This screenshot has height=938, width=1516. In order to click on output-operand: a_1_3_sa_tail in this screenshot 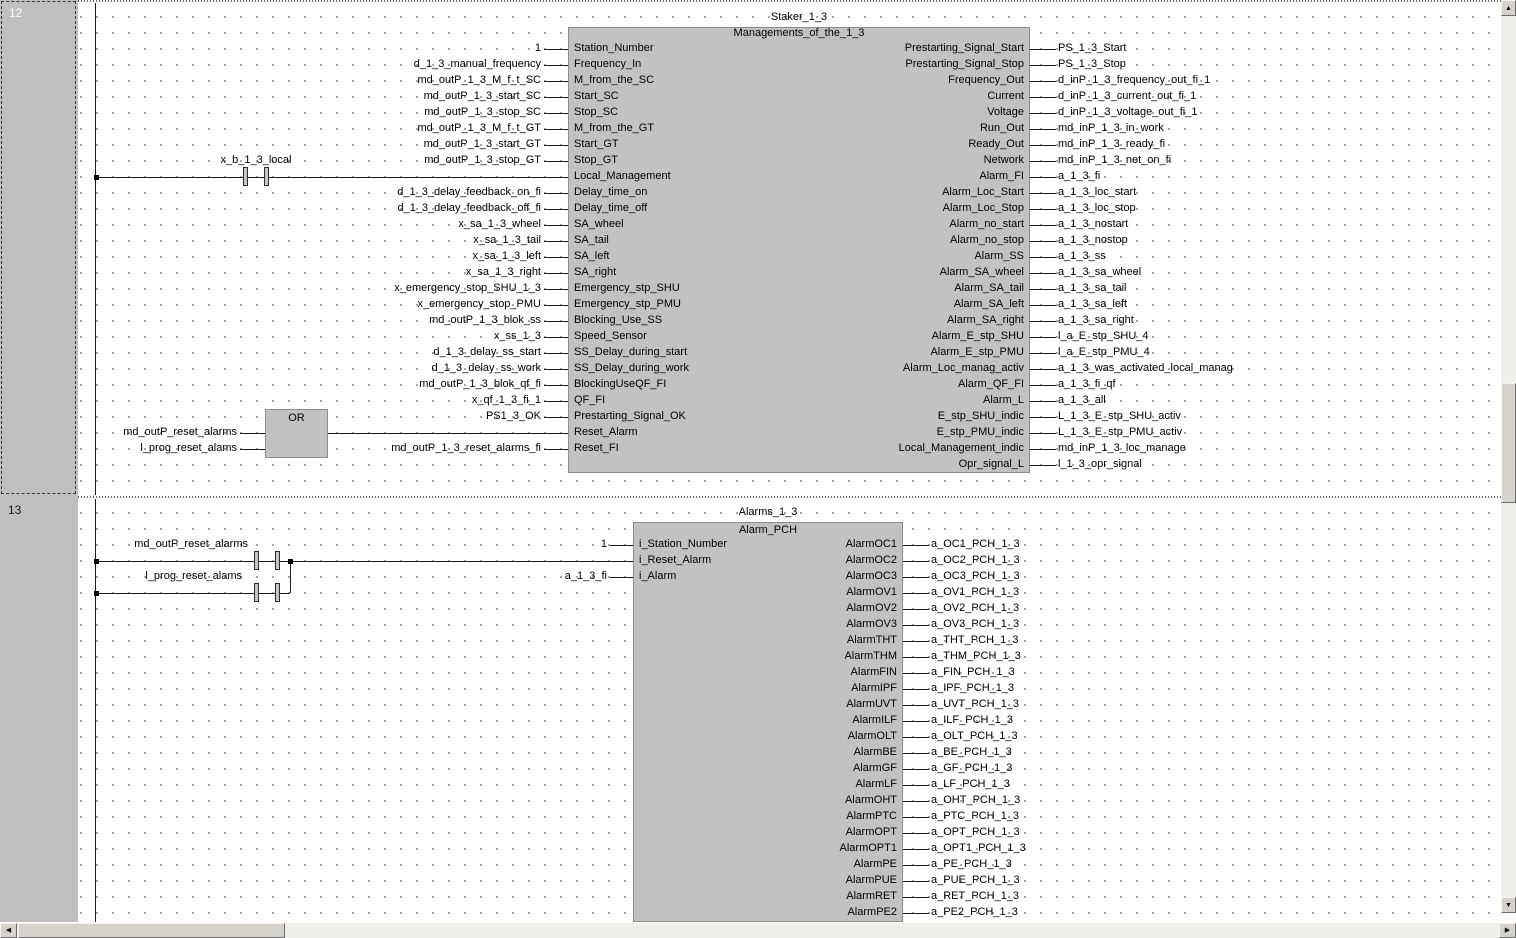, I will do `click(1092, 288)`.